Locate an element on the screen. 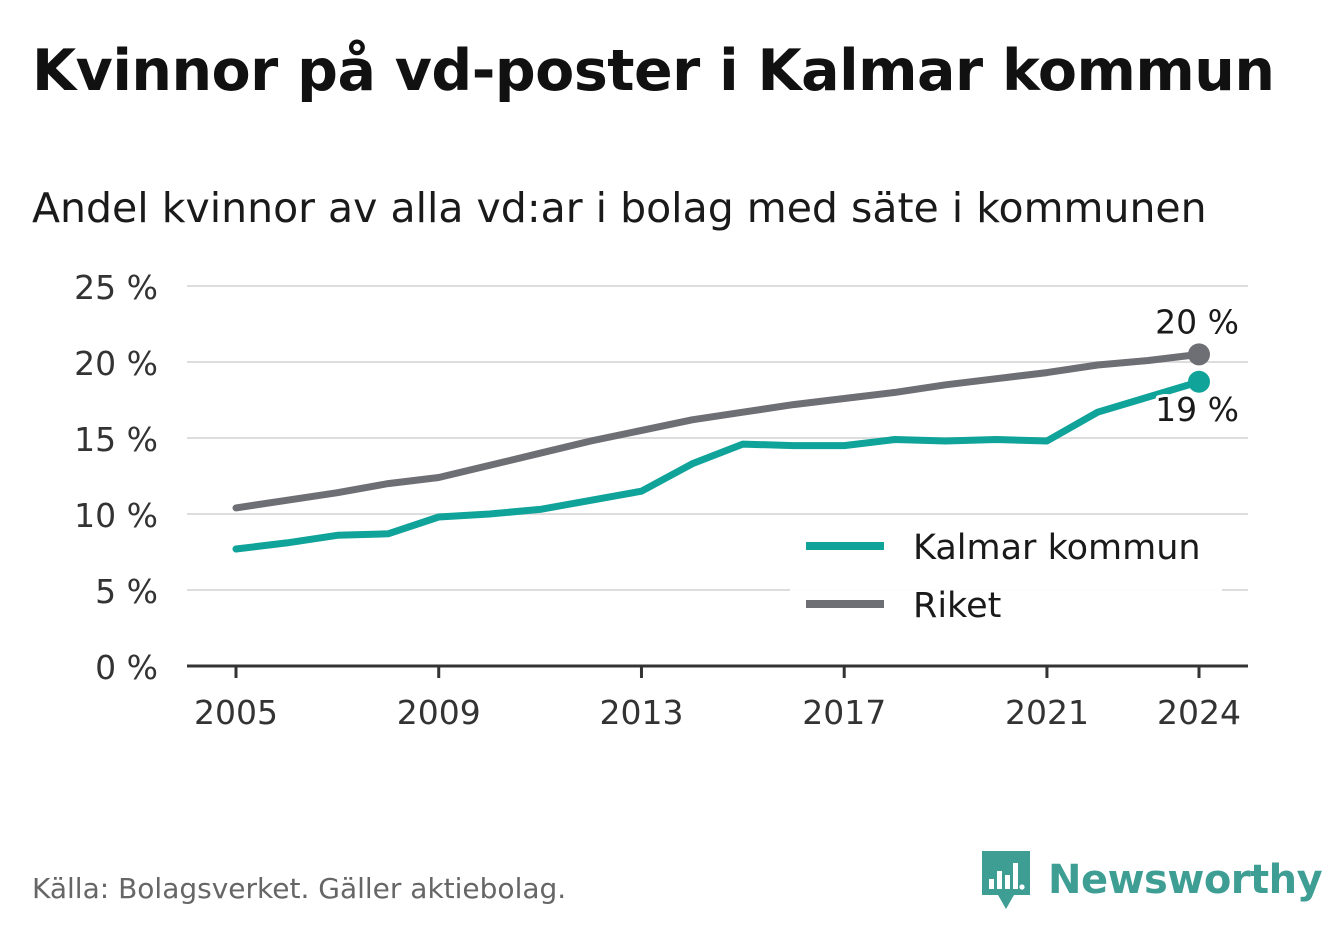 Image resolution: width=1322 pixels, height=939 pixels. legend-box is located at coordinates (1006, 571).